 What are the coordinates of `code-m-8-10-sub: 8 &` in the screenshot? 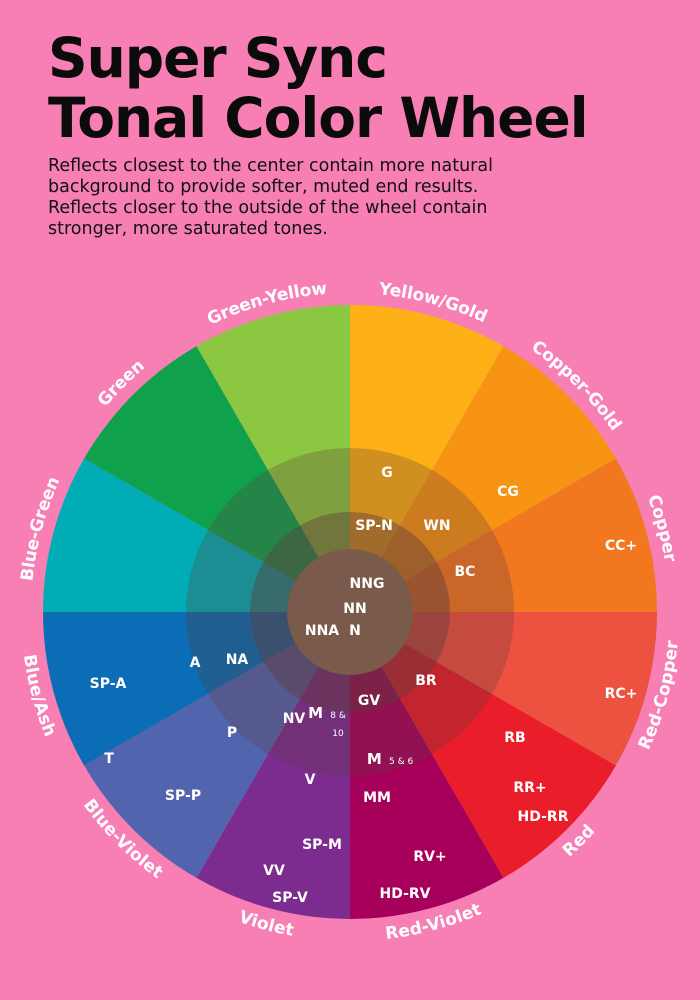 It's located at (338, 716).